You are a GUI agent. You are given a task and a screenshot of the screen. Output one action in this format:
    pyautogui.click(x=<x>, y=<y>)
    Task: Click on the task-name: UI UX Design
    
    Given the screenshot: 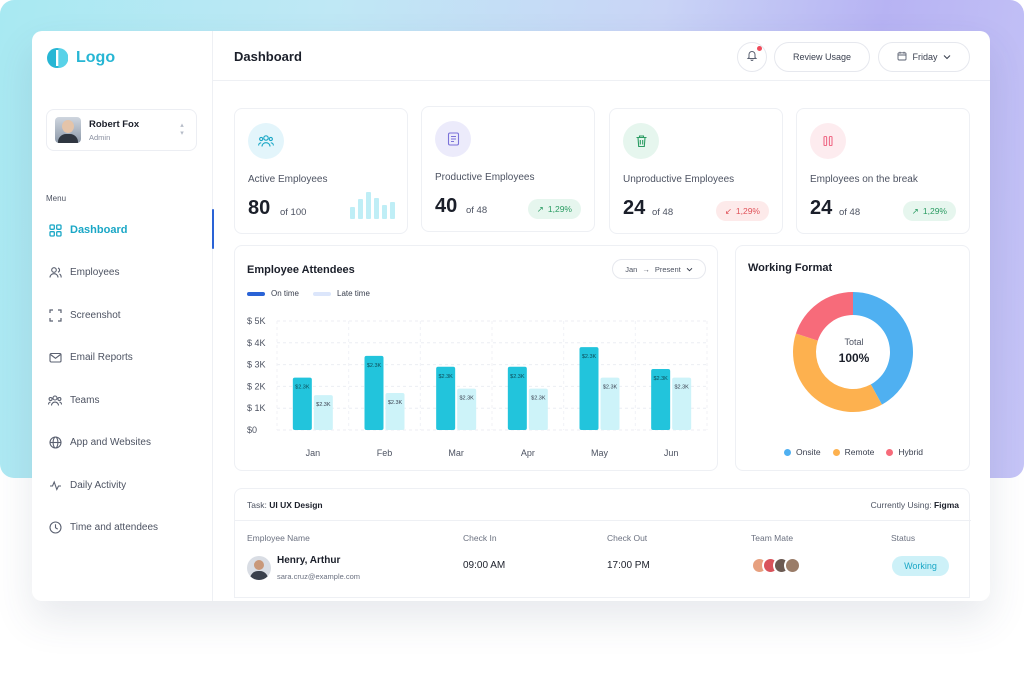 What is the action you would take?
    pyautogui.click(x=296, y=505)
    